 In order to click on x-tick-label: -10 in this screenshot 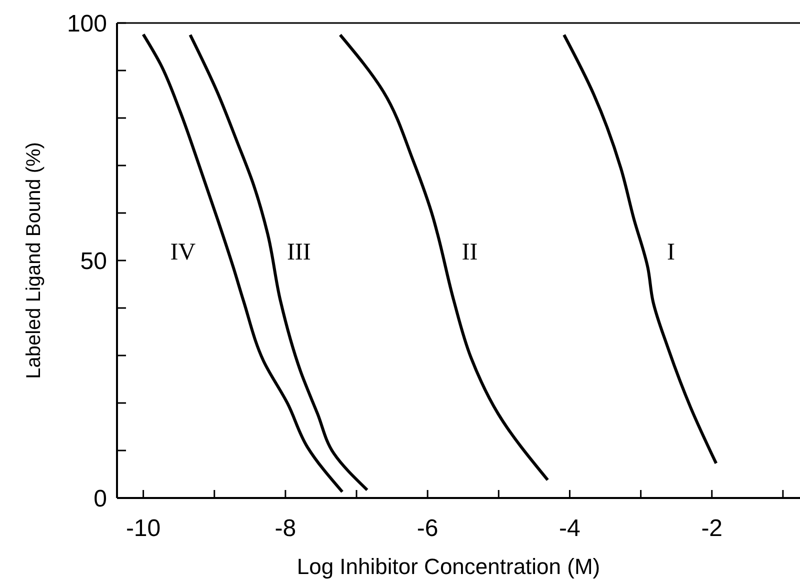, I will do `click(143, 528)`.